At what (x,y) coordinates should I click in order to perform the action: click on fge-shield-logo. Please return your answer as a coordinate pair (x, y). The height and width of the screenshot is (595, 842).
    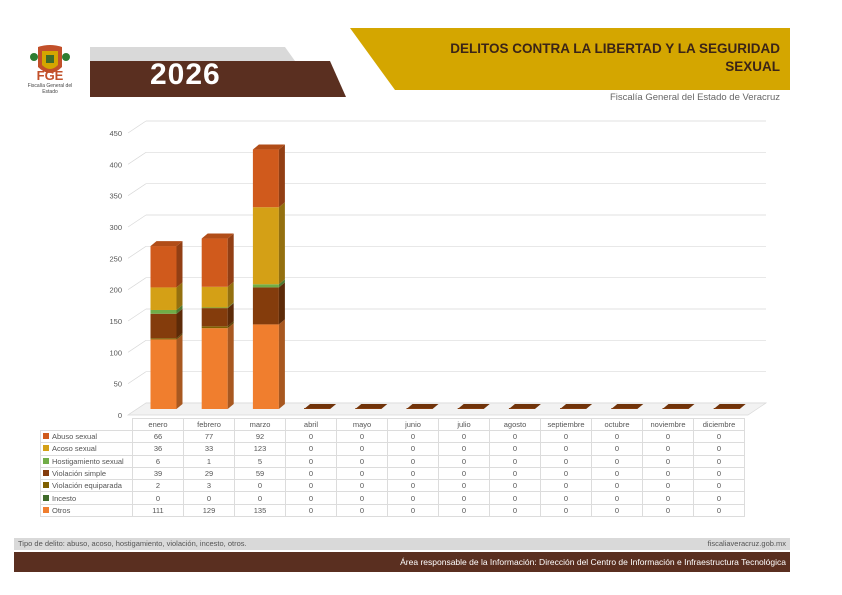
    Looking at the image, I should click on (50, 59).